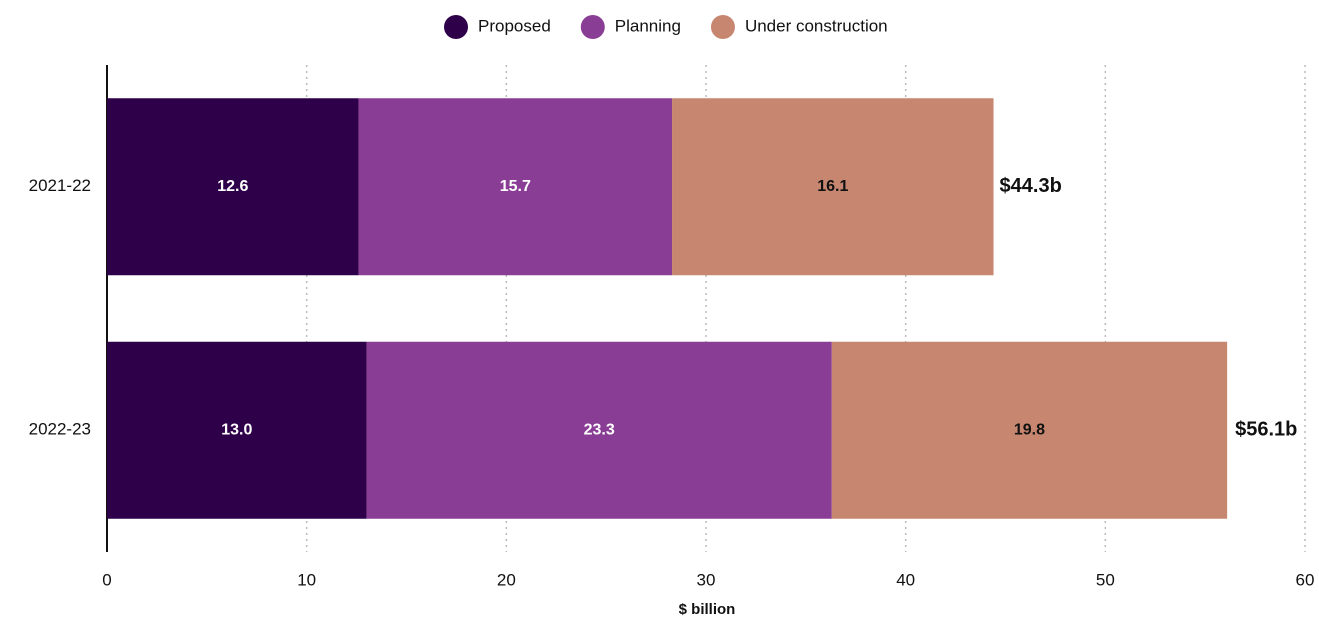  What do you see at coordinates (707, 609) in the screenshot?
I see `x-axis-title: $ billion` at bounding box center [707, 609].